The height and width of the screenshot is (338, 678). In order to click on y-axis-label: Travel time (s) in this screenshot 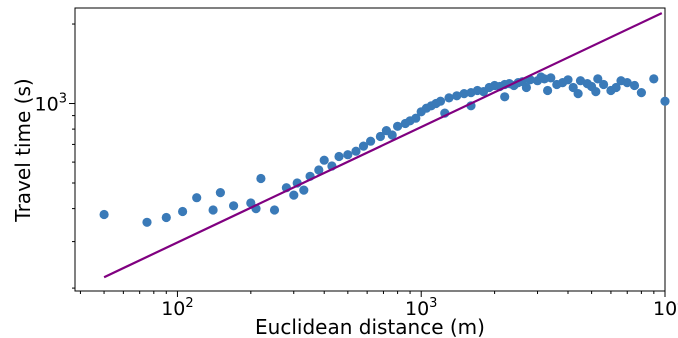, I will do `click(23, 150)`.